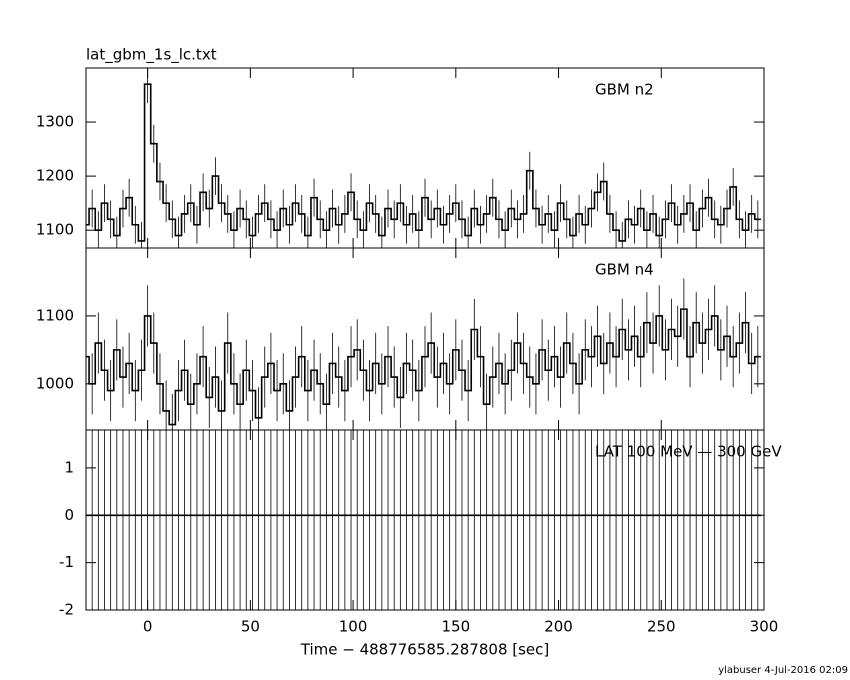 This screenshot has height=680, width=850. What do you see at coordinates (69, 467) in the screenshot?
I see `y-tick-label: 1` at bounding box center [69, 467].